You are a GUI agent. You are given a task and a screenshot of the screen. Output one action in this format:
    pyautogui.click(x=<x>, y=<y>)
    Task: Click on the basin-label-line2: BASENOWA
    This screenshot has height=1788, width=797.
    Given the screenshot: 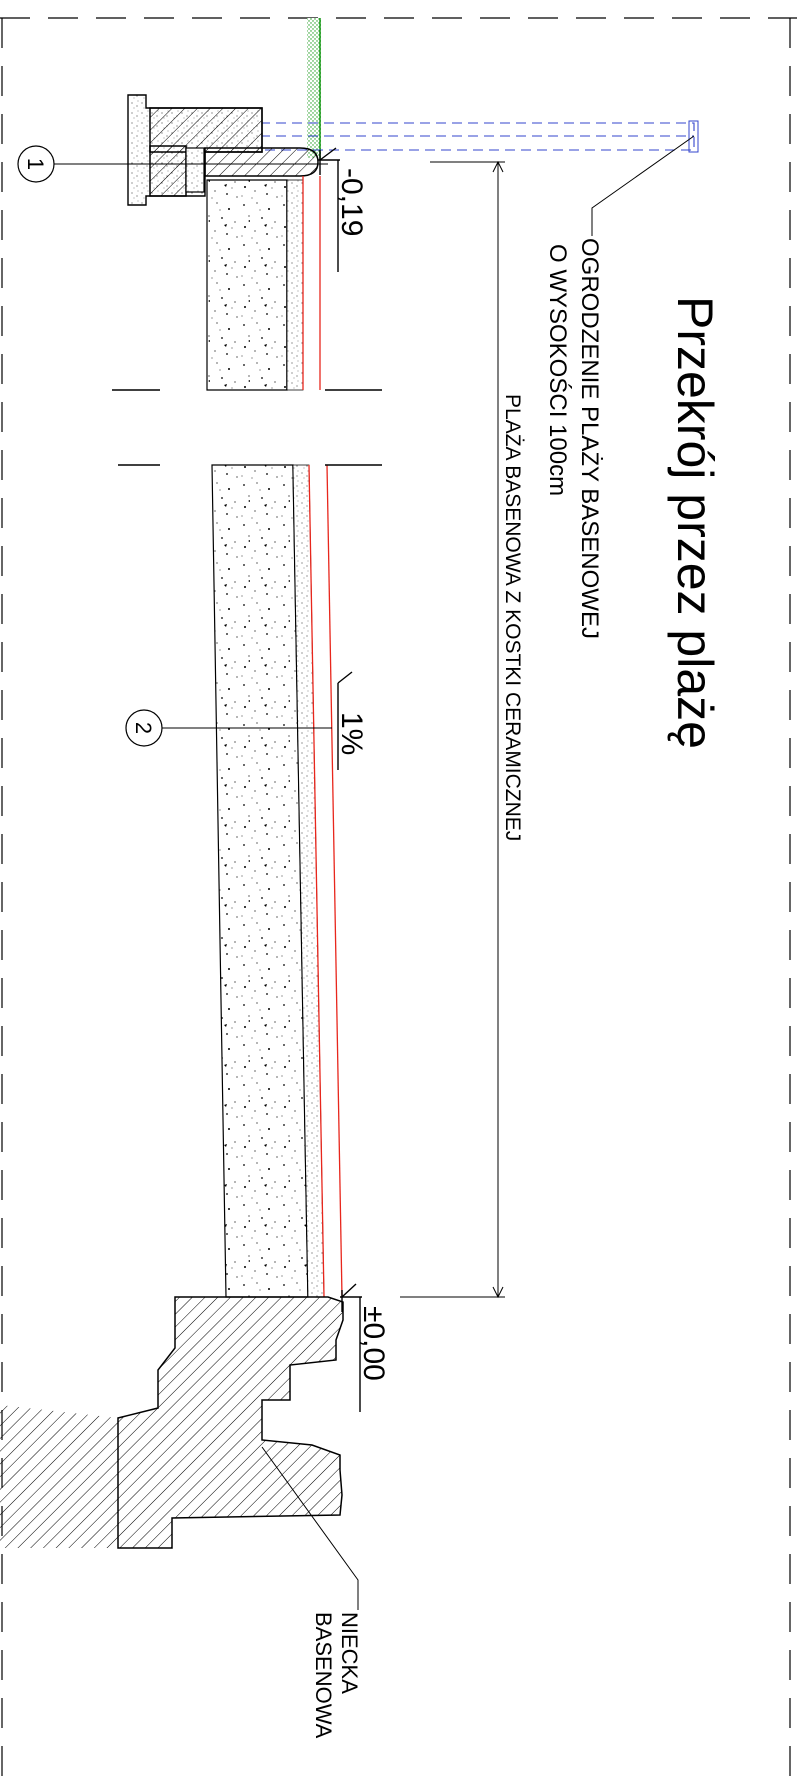 What is the action you would take?
    pyautogui.click(x=323, y=1675)
    